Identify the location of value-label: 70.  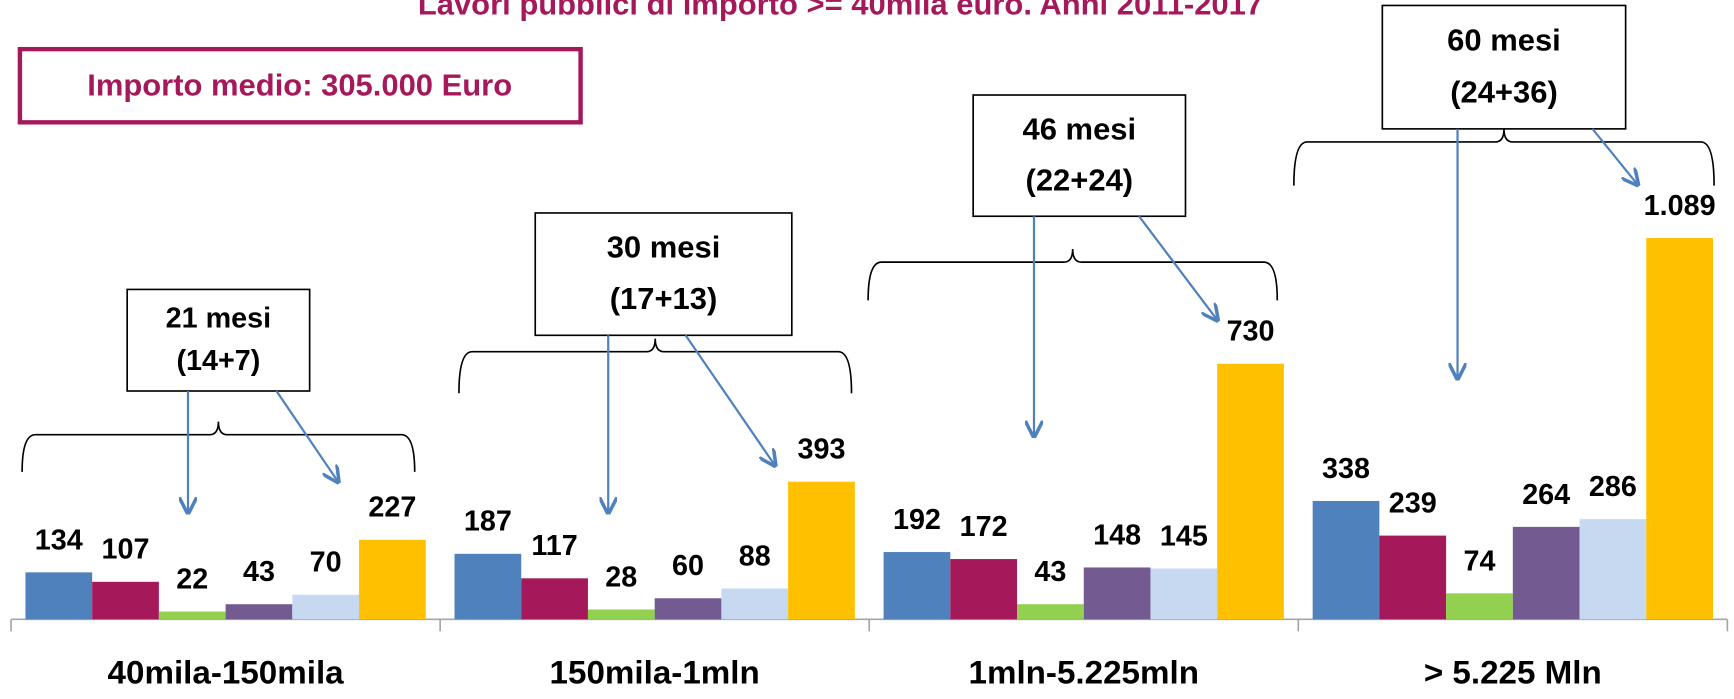
(326, 563).